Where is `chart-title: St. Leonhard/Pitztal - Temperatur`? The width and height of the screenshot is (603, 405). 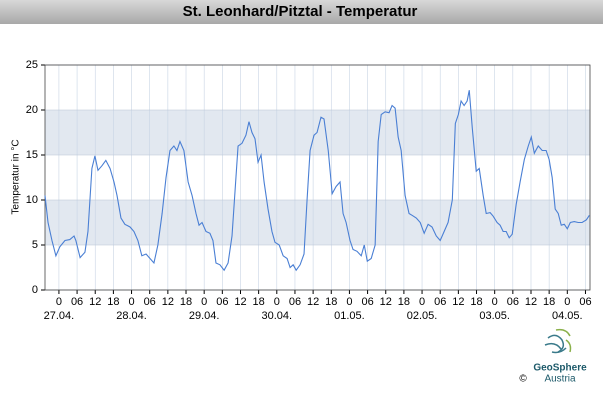
chart-title: St. Leonhard/Pitztal - Temperatur is located at coordinates (300, 11).